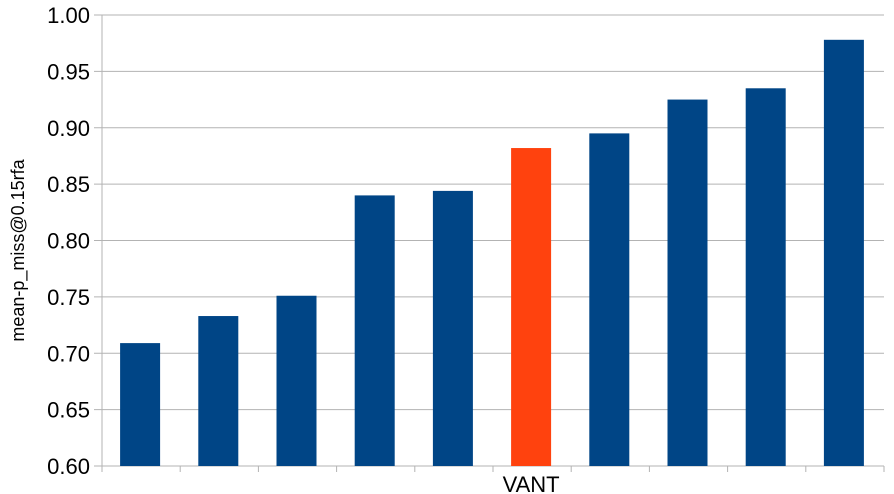 This screenshot has height=494, width=894. I want to click on y-tick-label: 1.00, so click(68, 15).